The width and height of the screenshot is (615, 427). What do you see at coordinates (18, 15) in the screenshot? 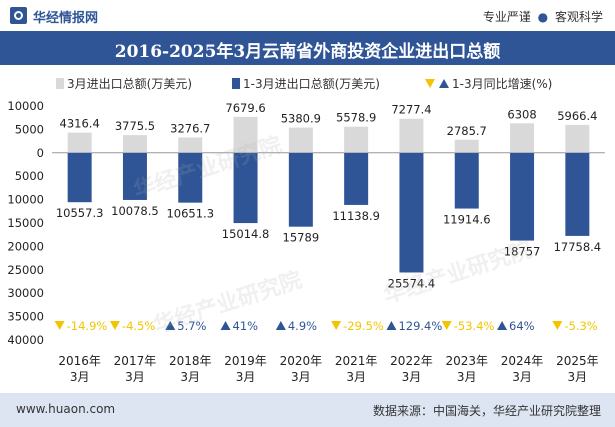
I see `brand-logo-icon` at bounding box center [18, 15].